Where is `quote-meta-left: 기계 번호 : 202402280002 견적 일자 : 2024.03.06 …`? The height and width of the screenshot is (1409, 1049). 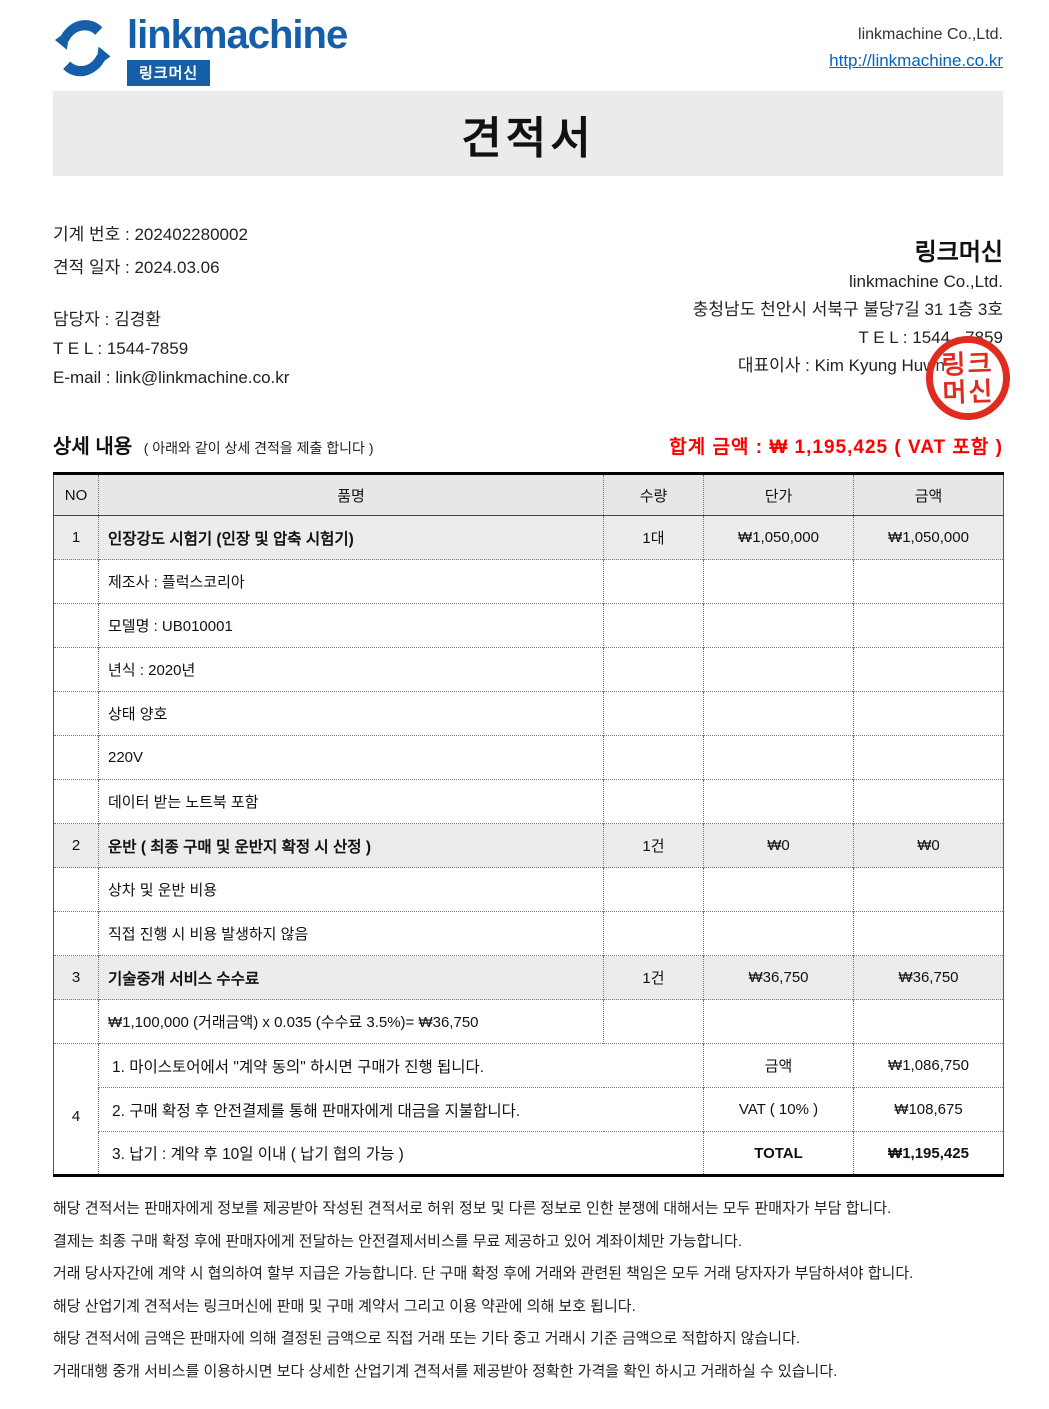
quote-meta-left: 기계 번호 : 202402280002 견적 일자 : 2024.03.06 … is located at coordinates (171, 307).